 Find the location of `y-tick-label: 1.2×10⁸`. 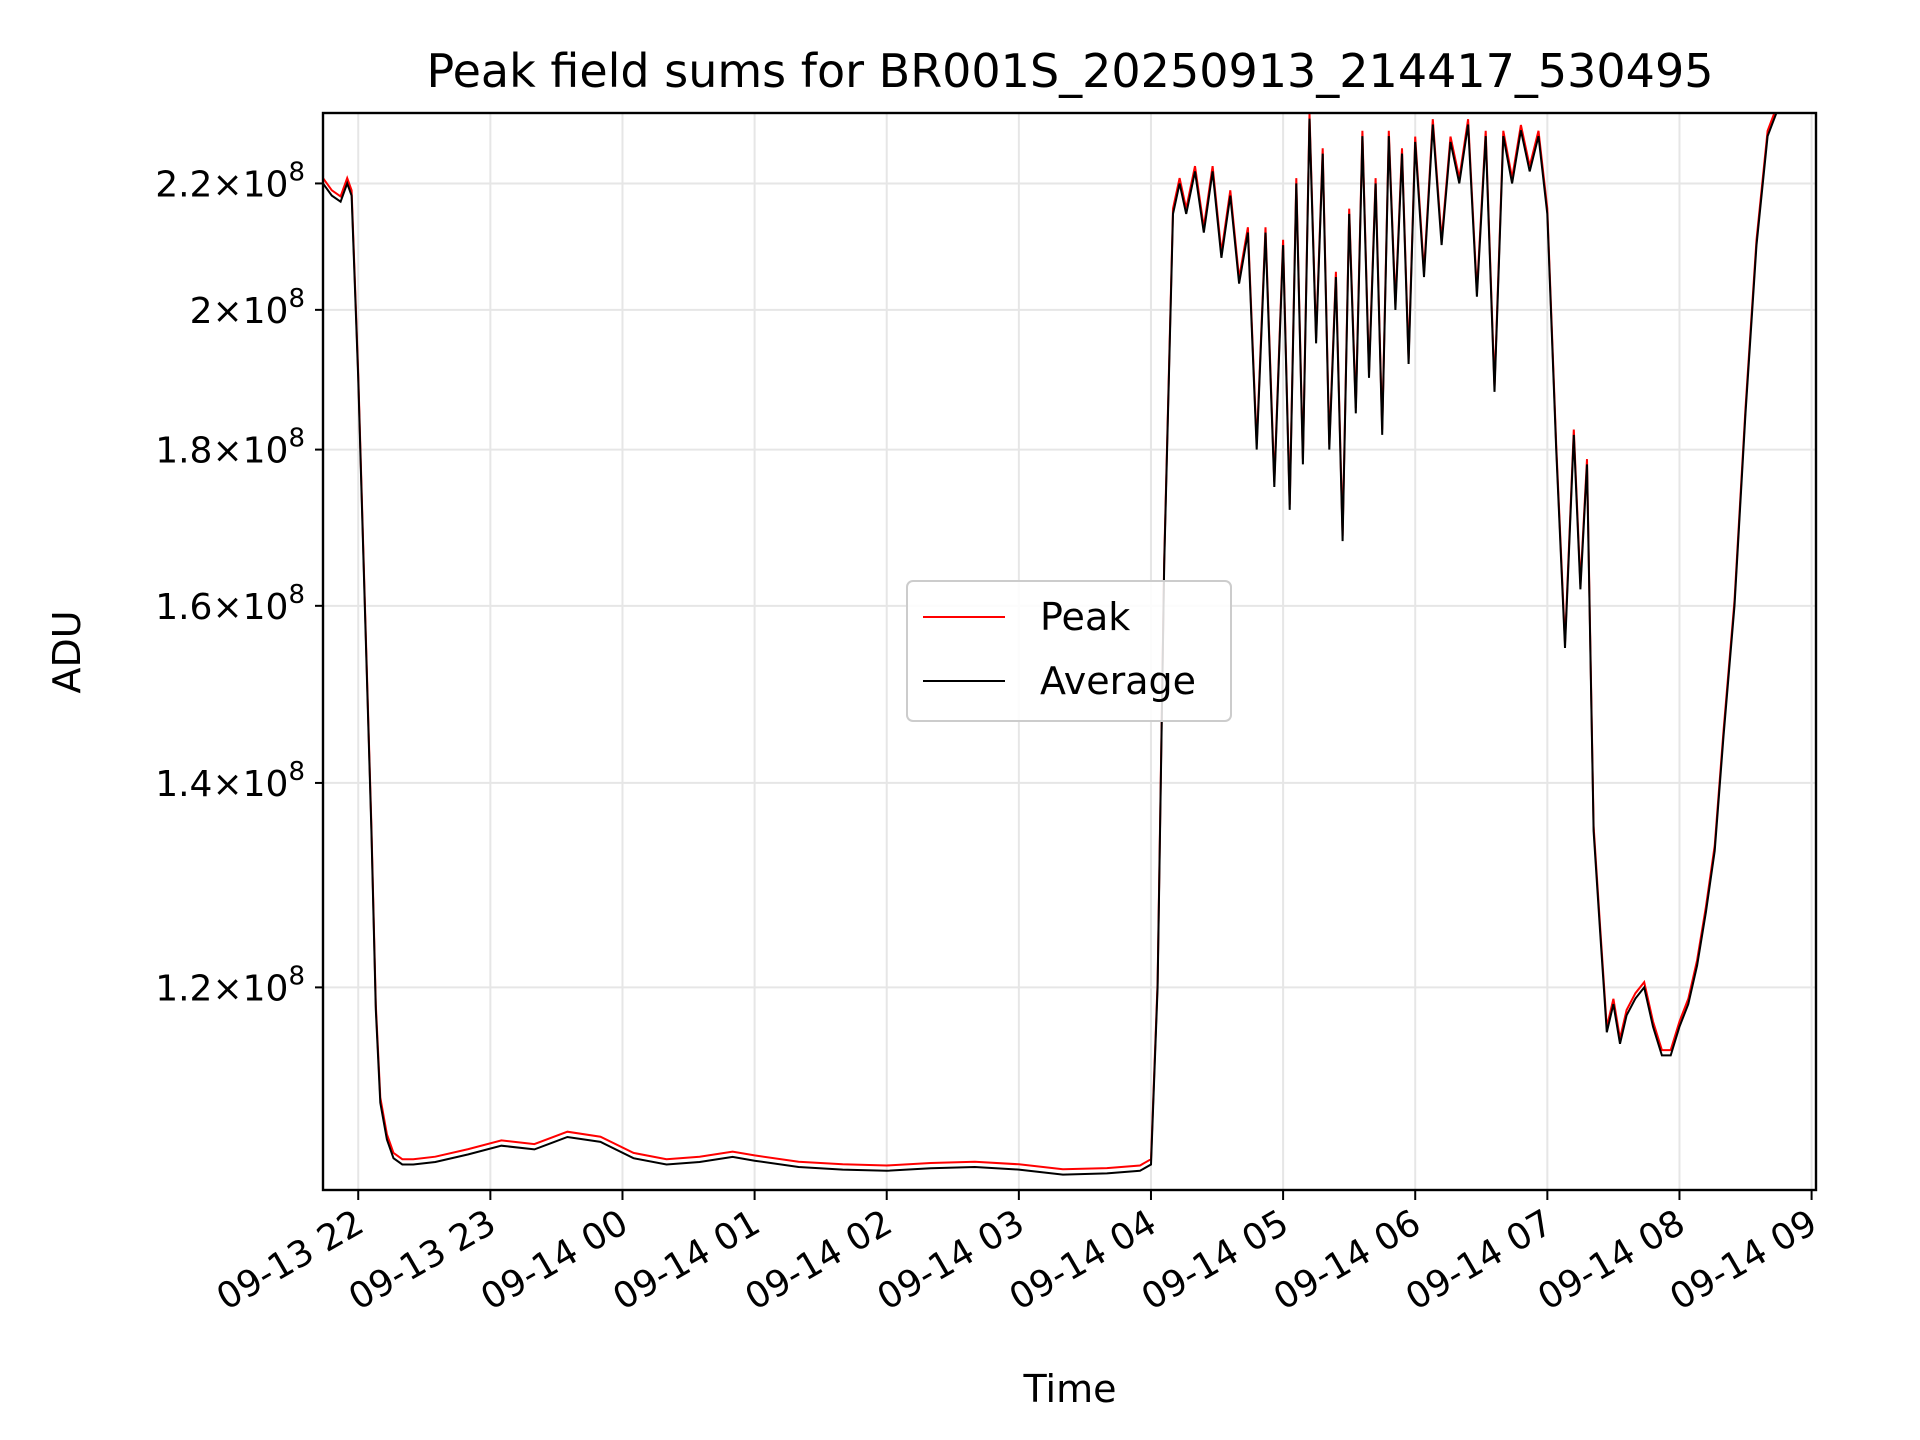

y-tick-label: 1.2×10⁸ is located at coordinates (230, 985).